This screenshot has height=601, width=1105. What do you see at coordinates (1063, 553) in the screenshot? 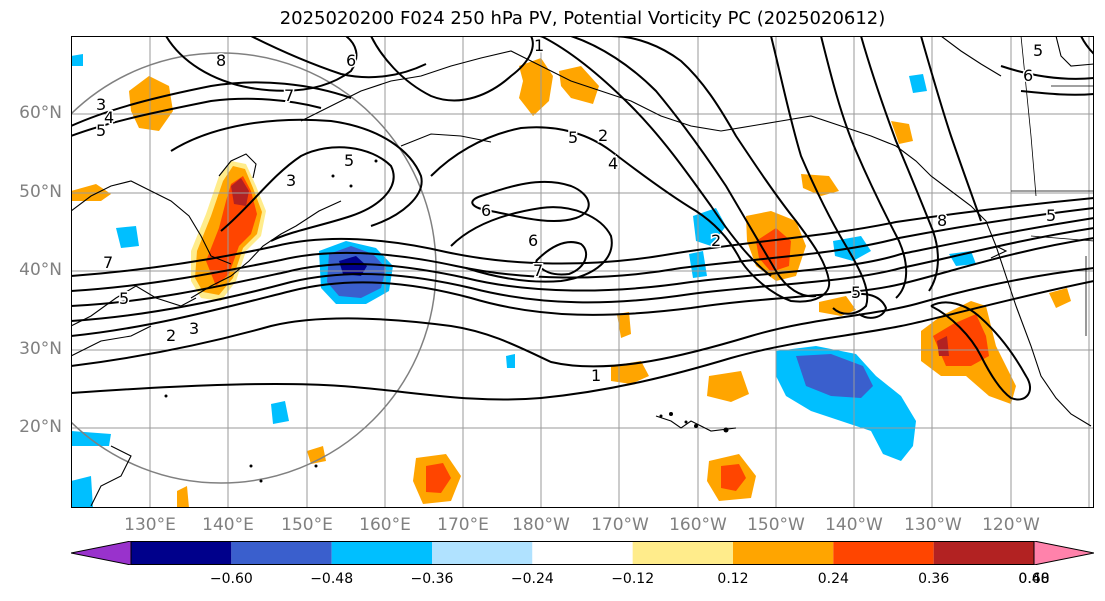
I see `colorbar-extend-high` at bounding box center [1063, 553].